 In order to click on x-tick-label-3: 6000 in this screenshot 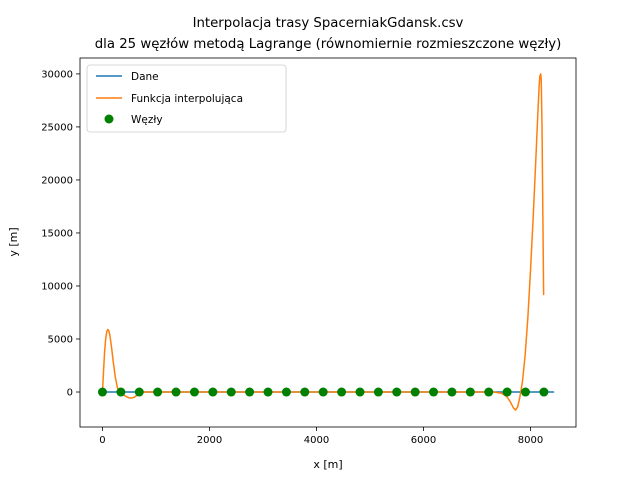, I will do `click(423, 440)`.